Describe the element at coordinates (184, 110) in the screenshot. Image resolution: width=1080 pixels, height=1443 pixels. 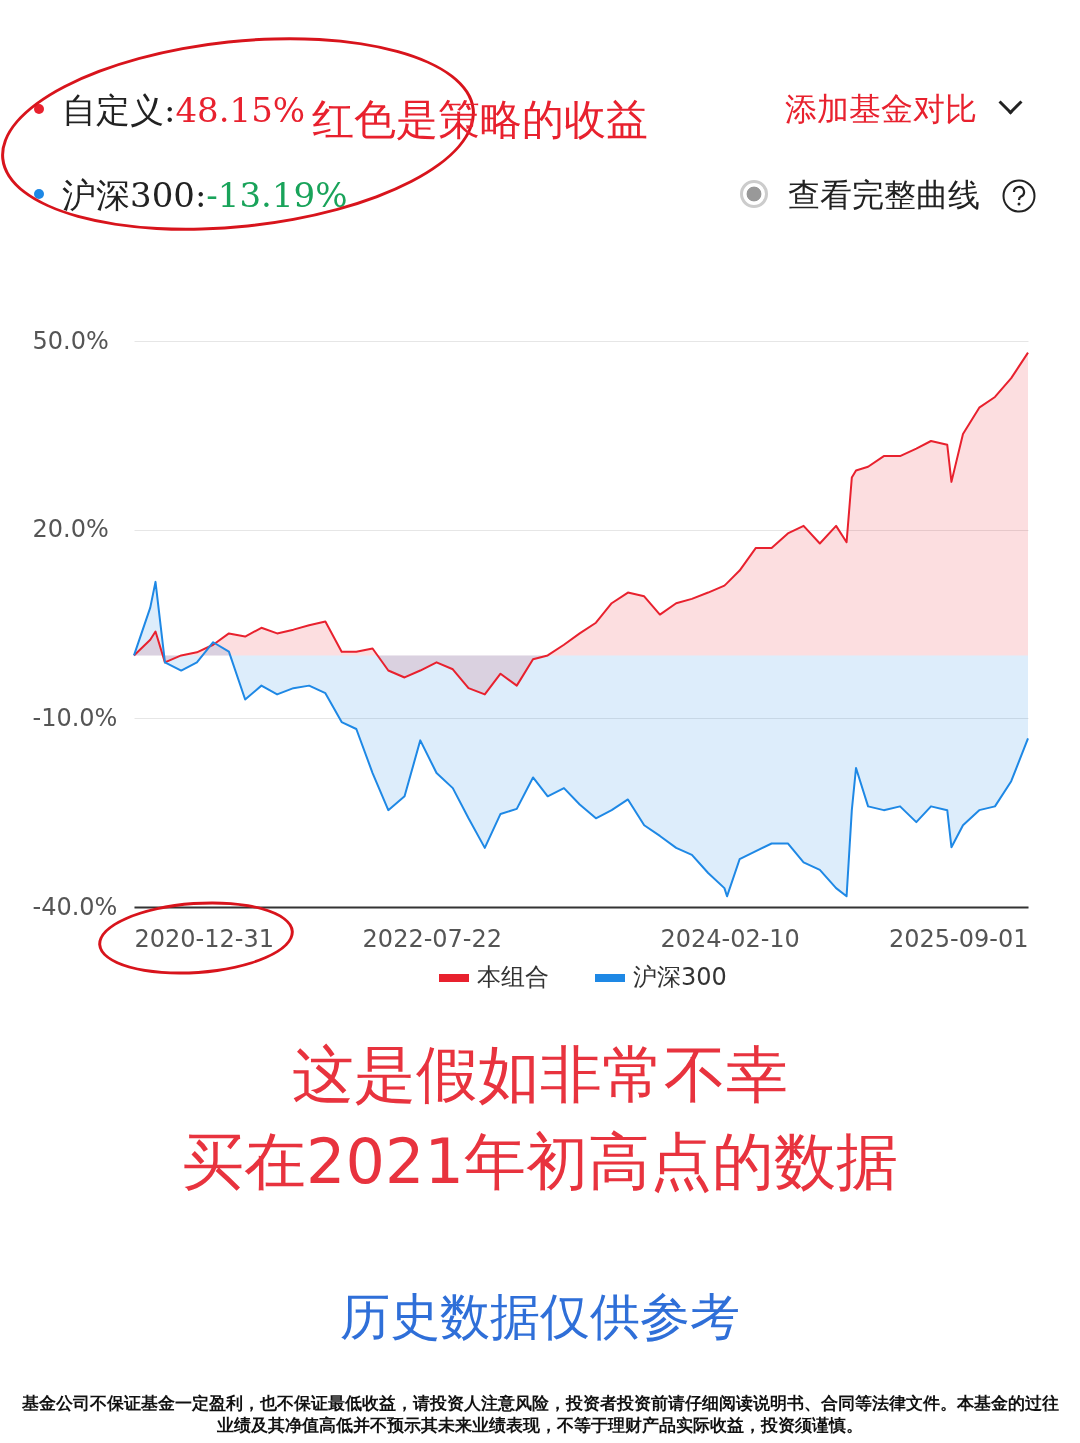
I see `text: 自定义:48.15%` at that location.